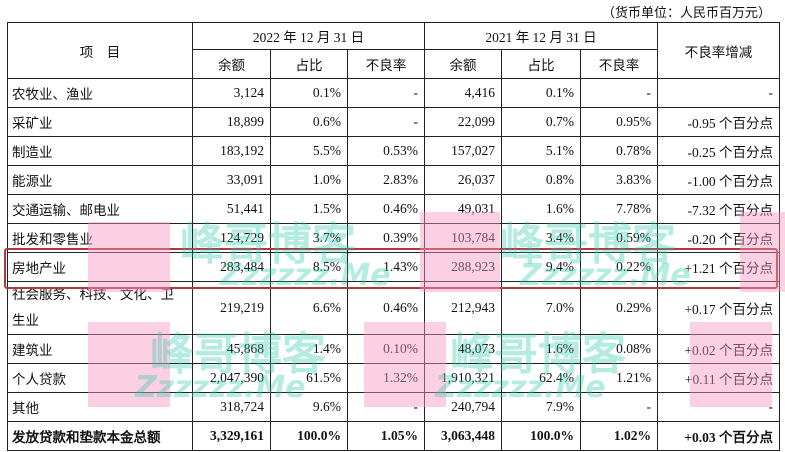 The image size is (785, 452). I want to click on cell-npl-2022: 0.39%, so click(386, 238).